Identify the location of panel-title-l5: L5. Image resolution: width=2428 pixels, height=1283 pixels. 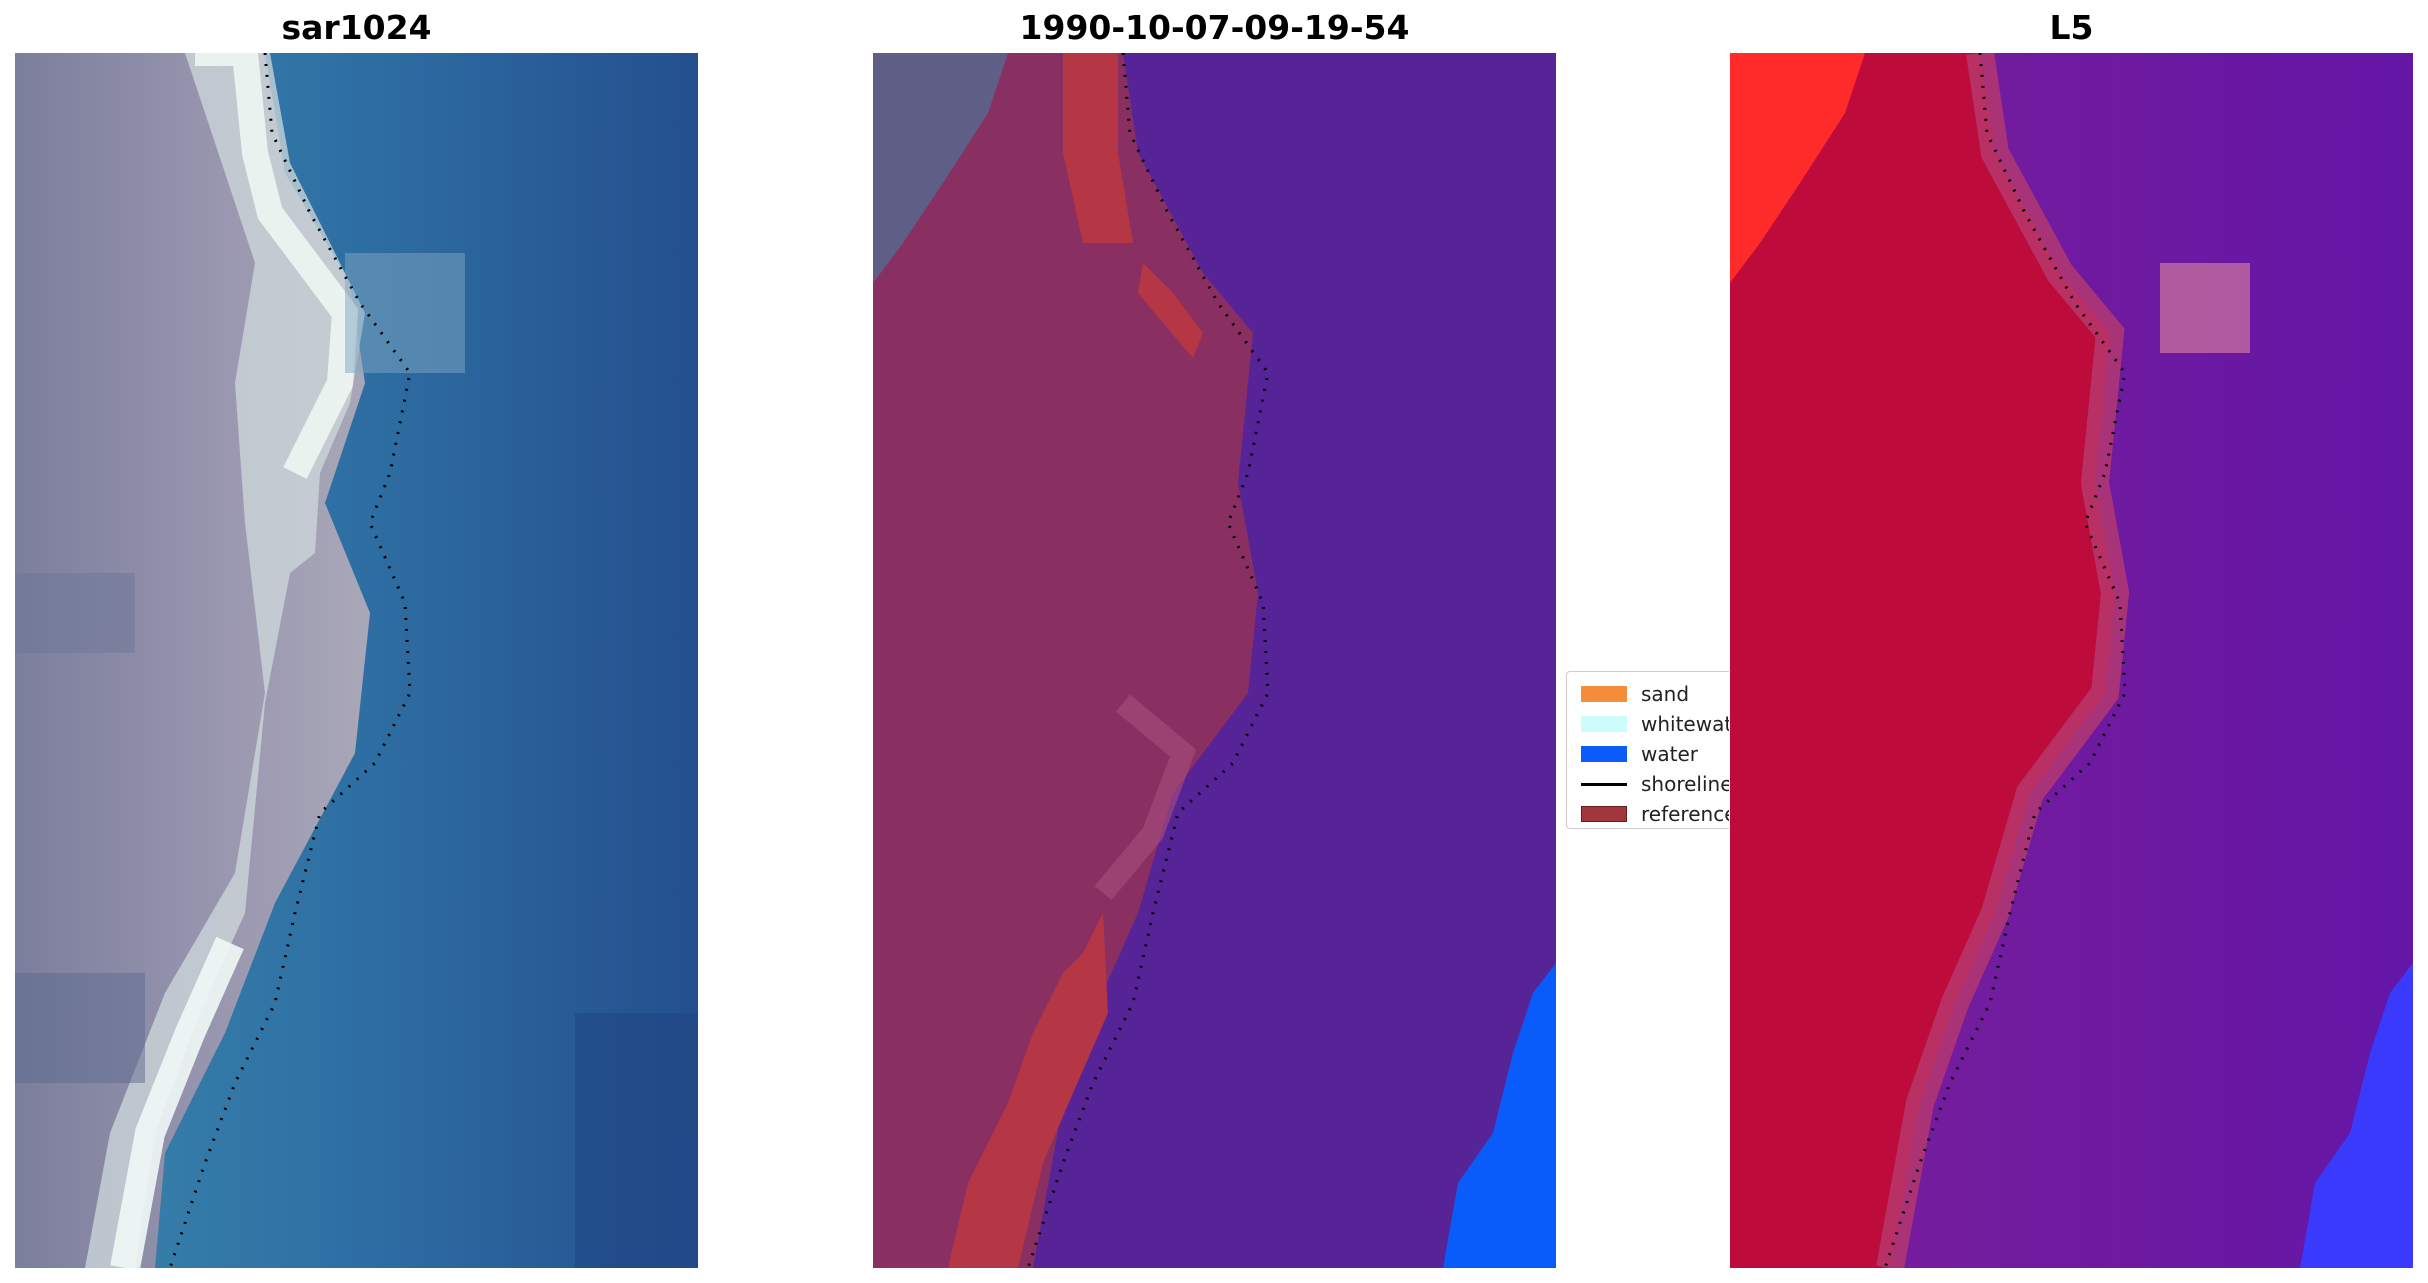
(2071, 27).